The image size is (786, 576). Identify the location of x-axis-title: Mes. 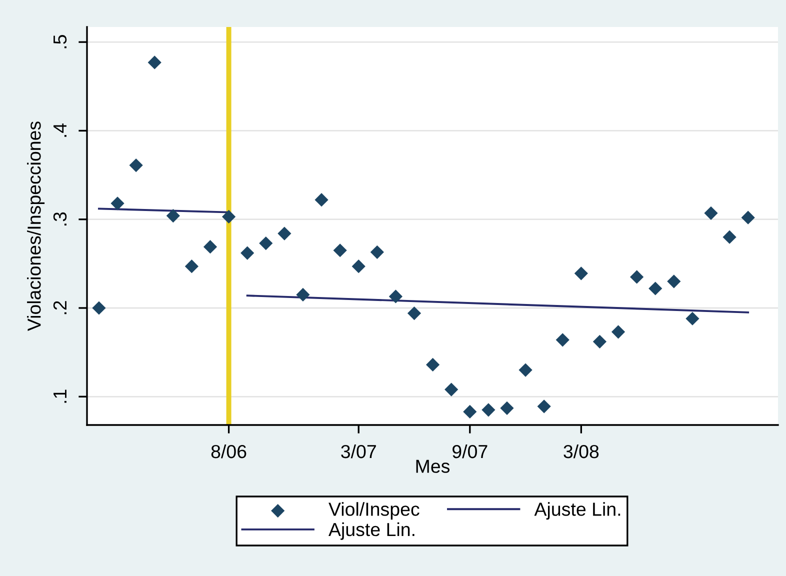
(433, 466).